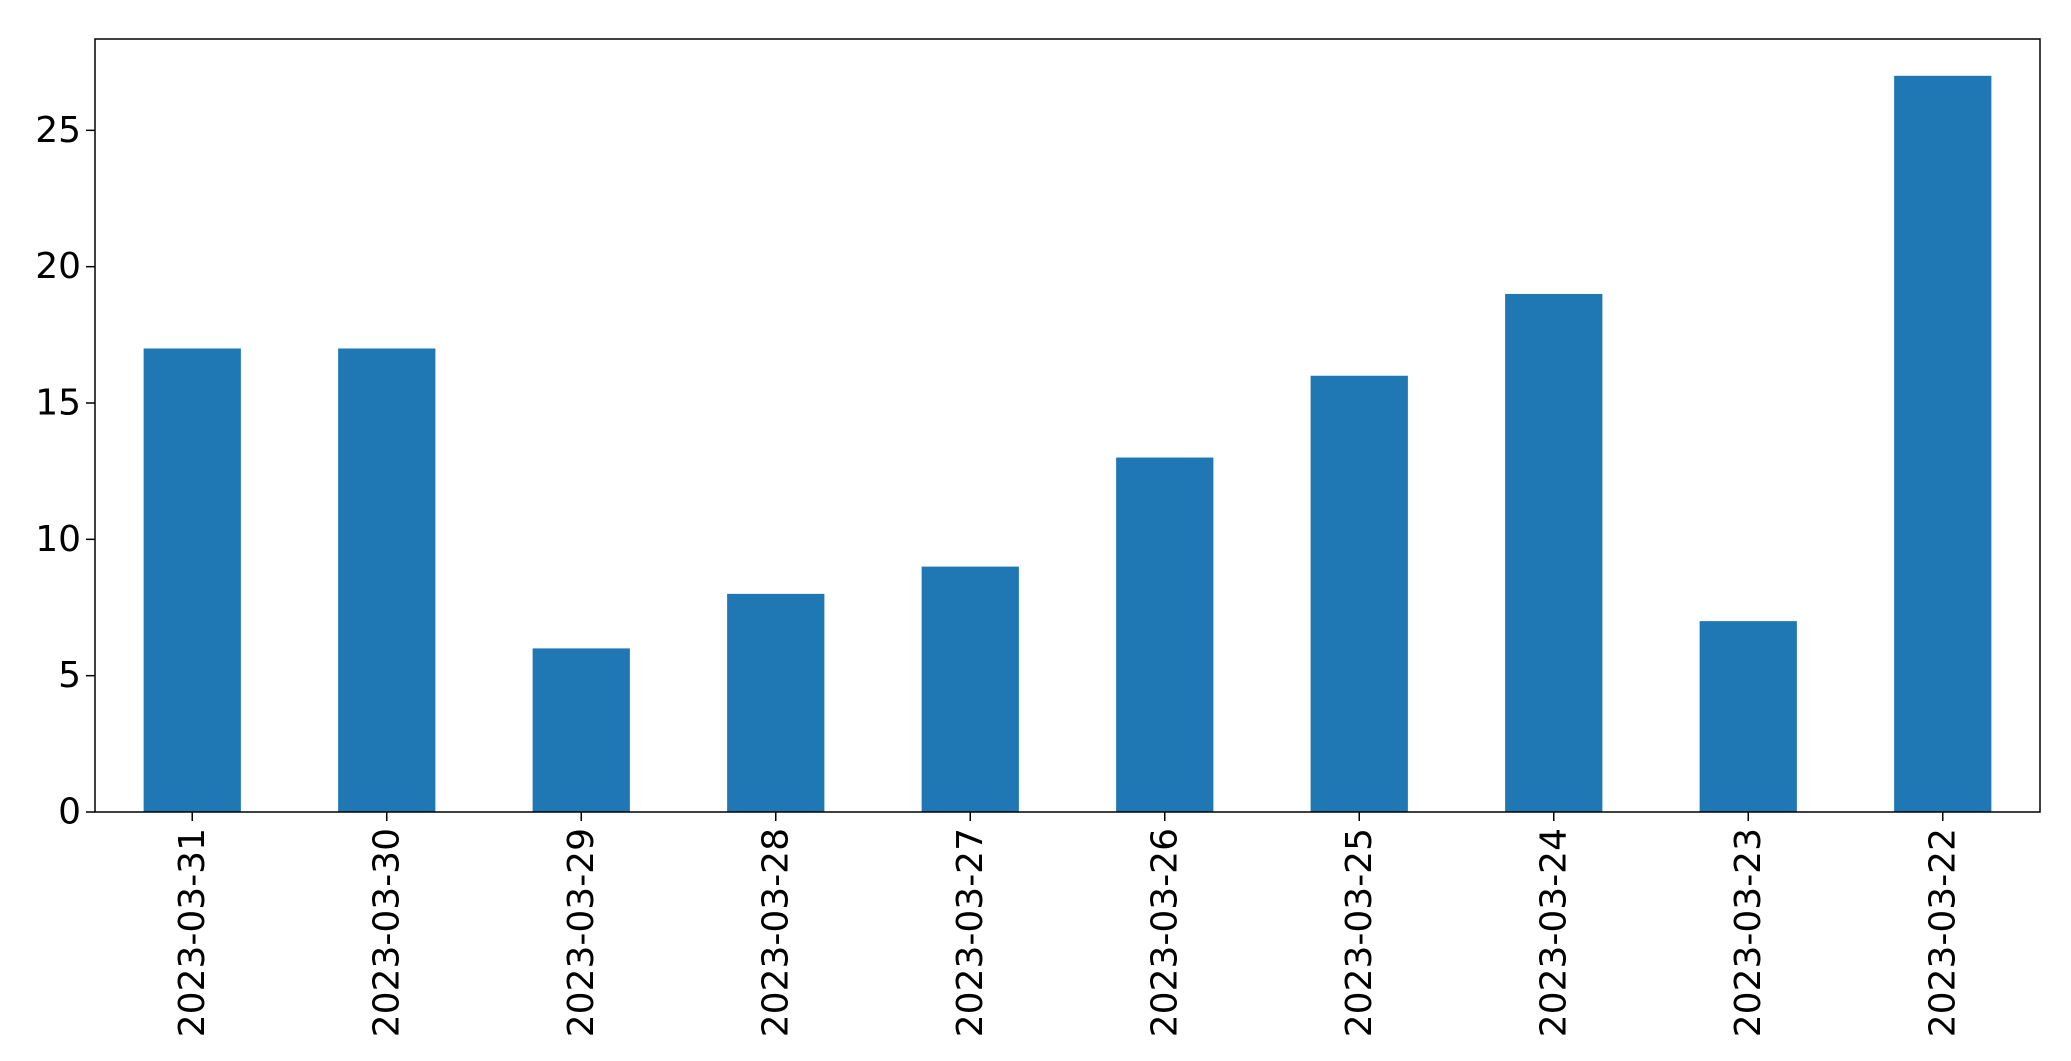  What do you see at coordinates (1359, 932) in the screenshot?
I see `x-tick-label: 2023-03-25` at bounding box center [1359, 932].